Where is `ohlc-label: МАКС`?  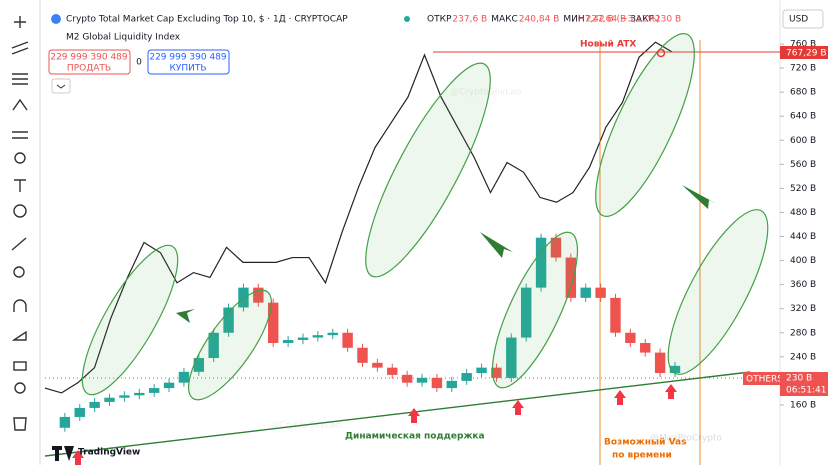 ohlc-label: МАКС is located at coordinates (504, 20).